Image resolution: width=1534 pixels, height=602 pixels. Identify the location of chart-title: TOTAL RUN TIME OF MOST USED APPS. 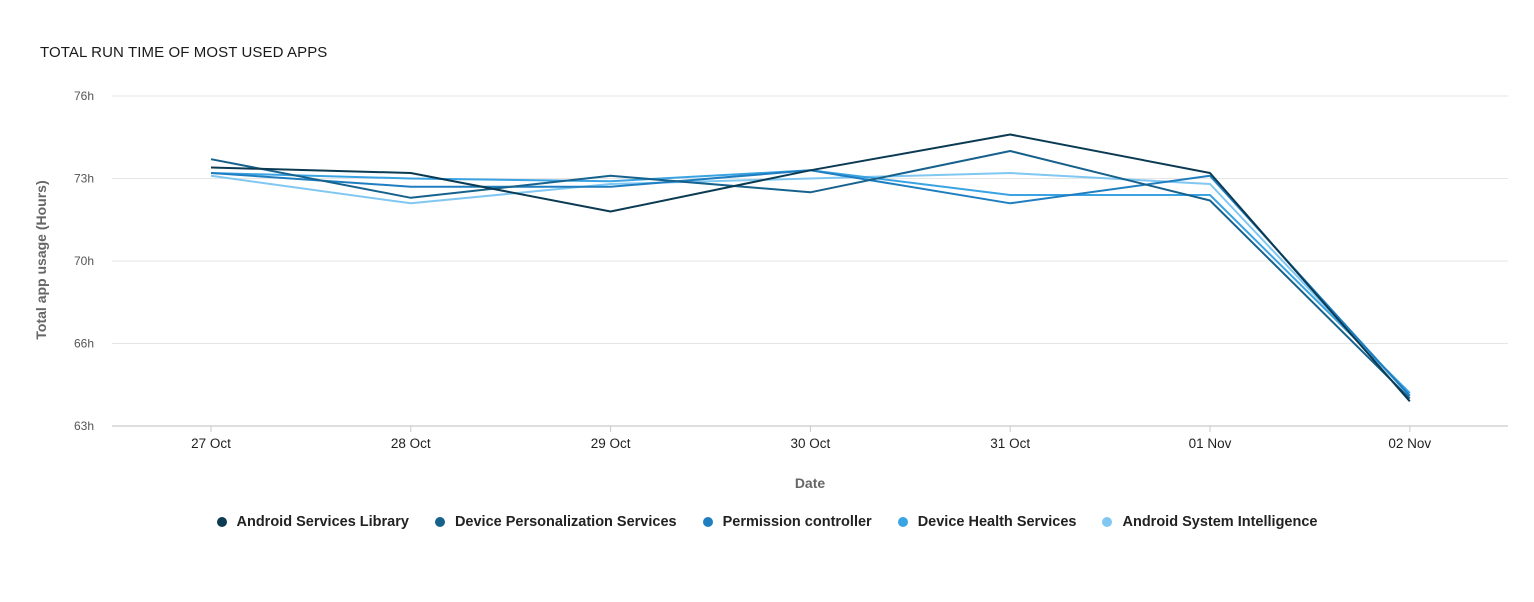
(184, 52).